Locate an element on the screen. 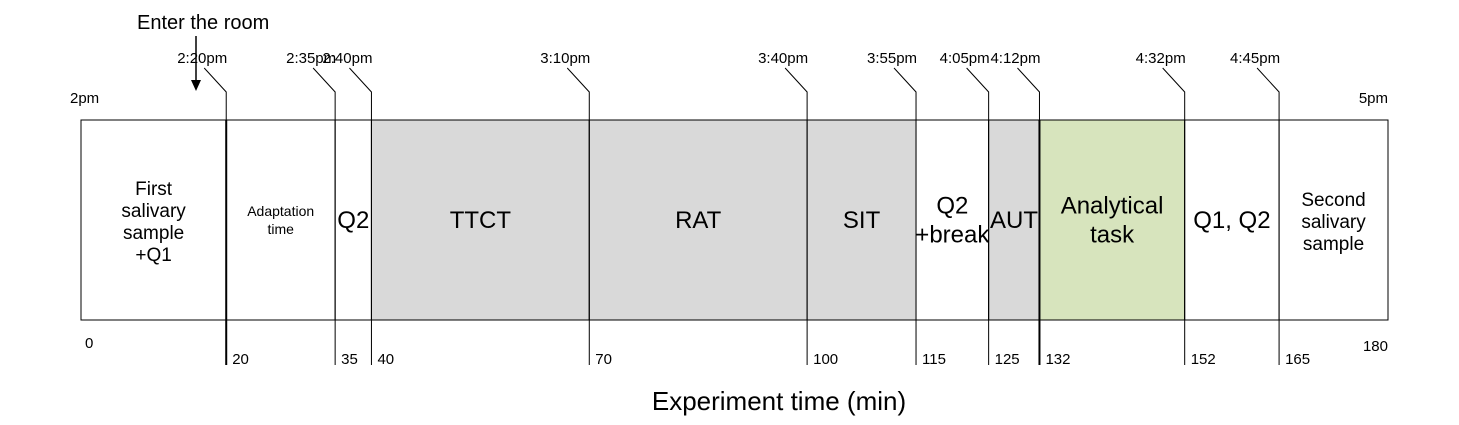  segment-label-q2-break: Q2 is located at coordinates (952, 206).